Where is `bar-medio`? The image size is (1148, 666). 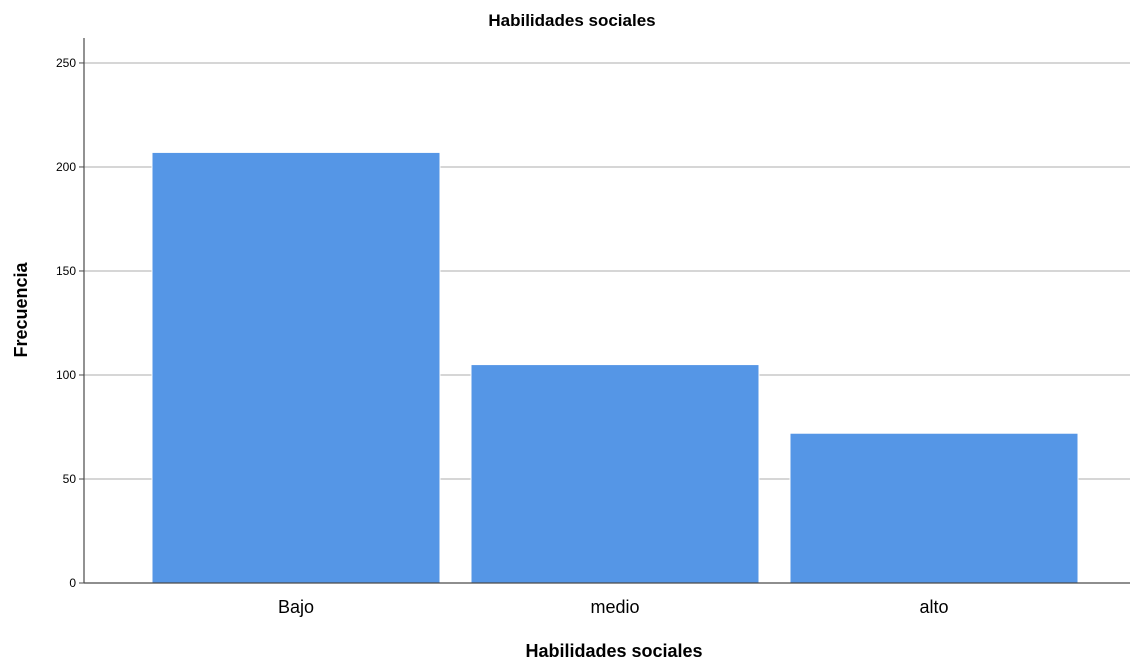
bar-medio is located at coordinates (615, 474).